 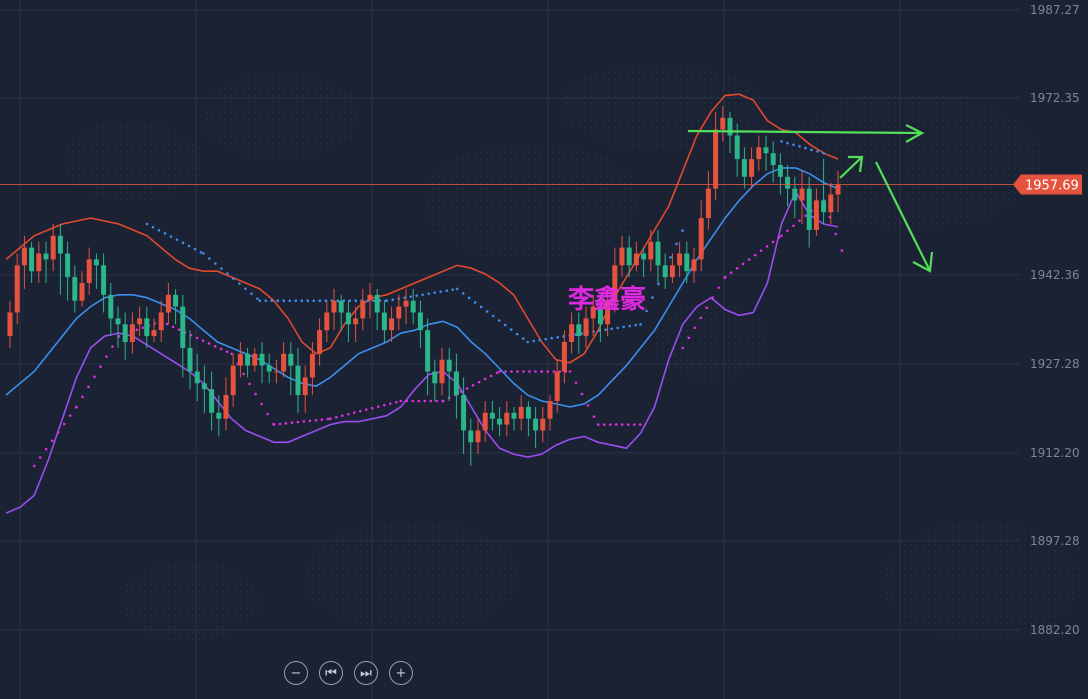 I want to click on zoom-out-button: −, so click(x=296, y=673).